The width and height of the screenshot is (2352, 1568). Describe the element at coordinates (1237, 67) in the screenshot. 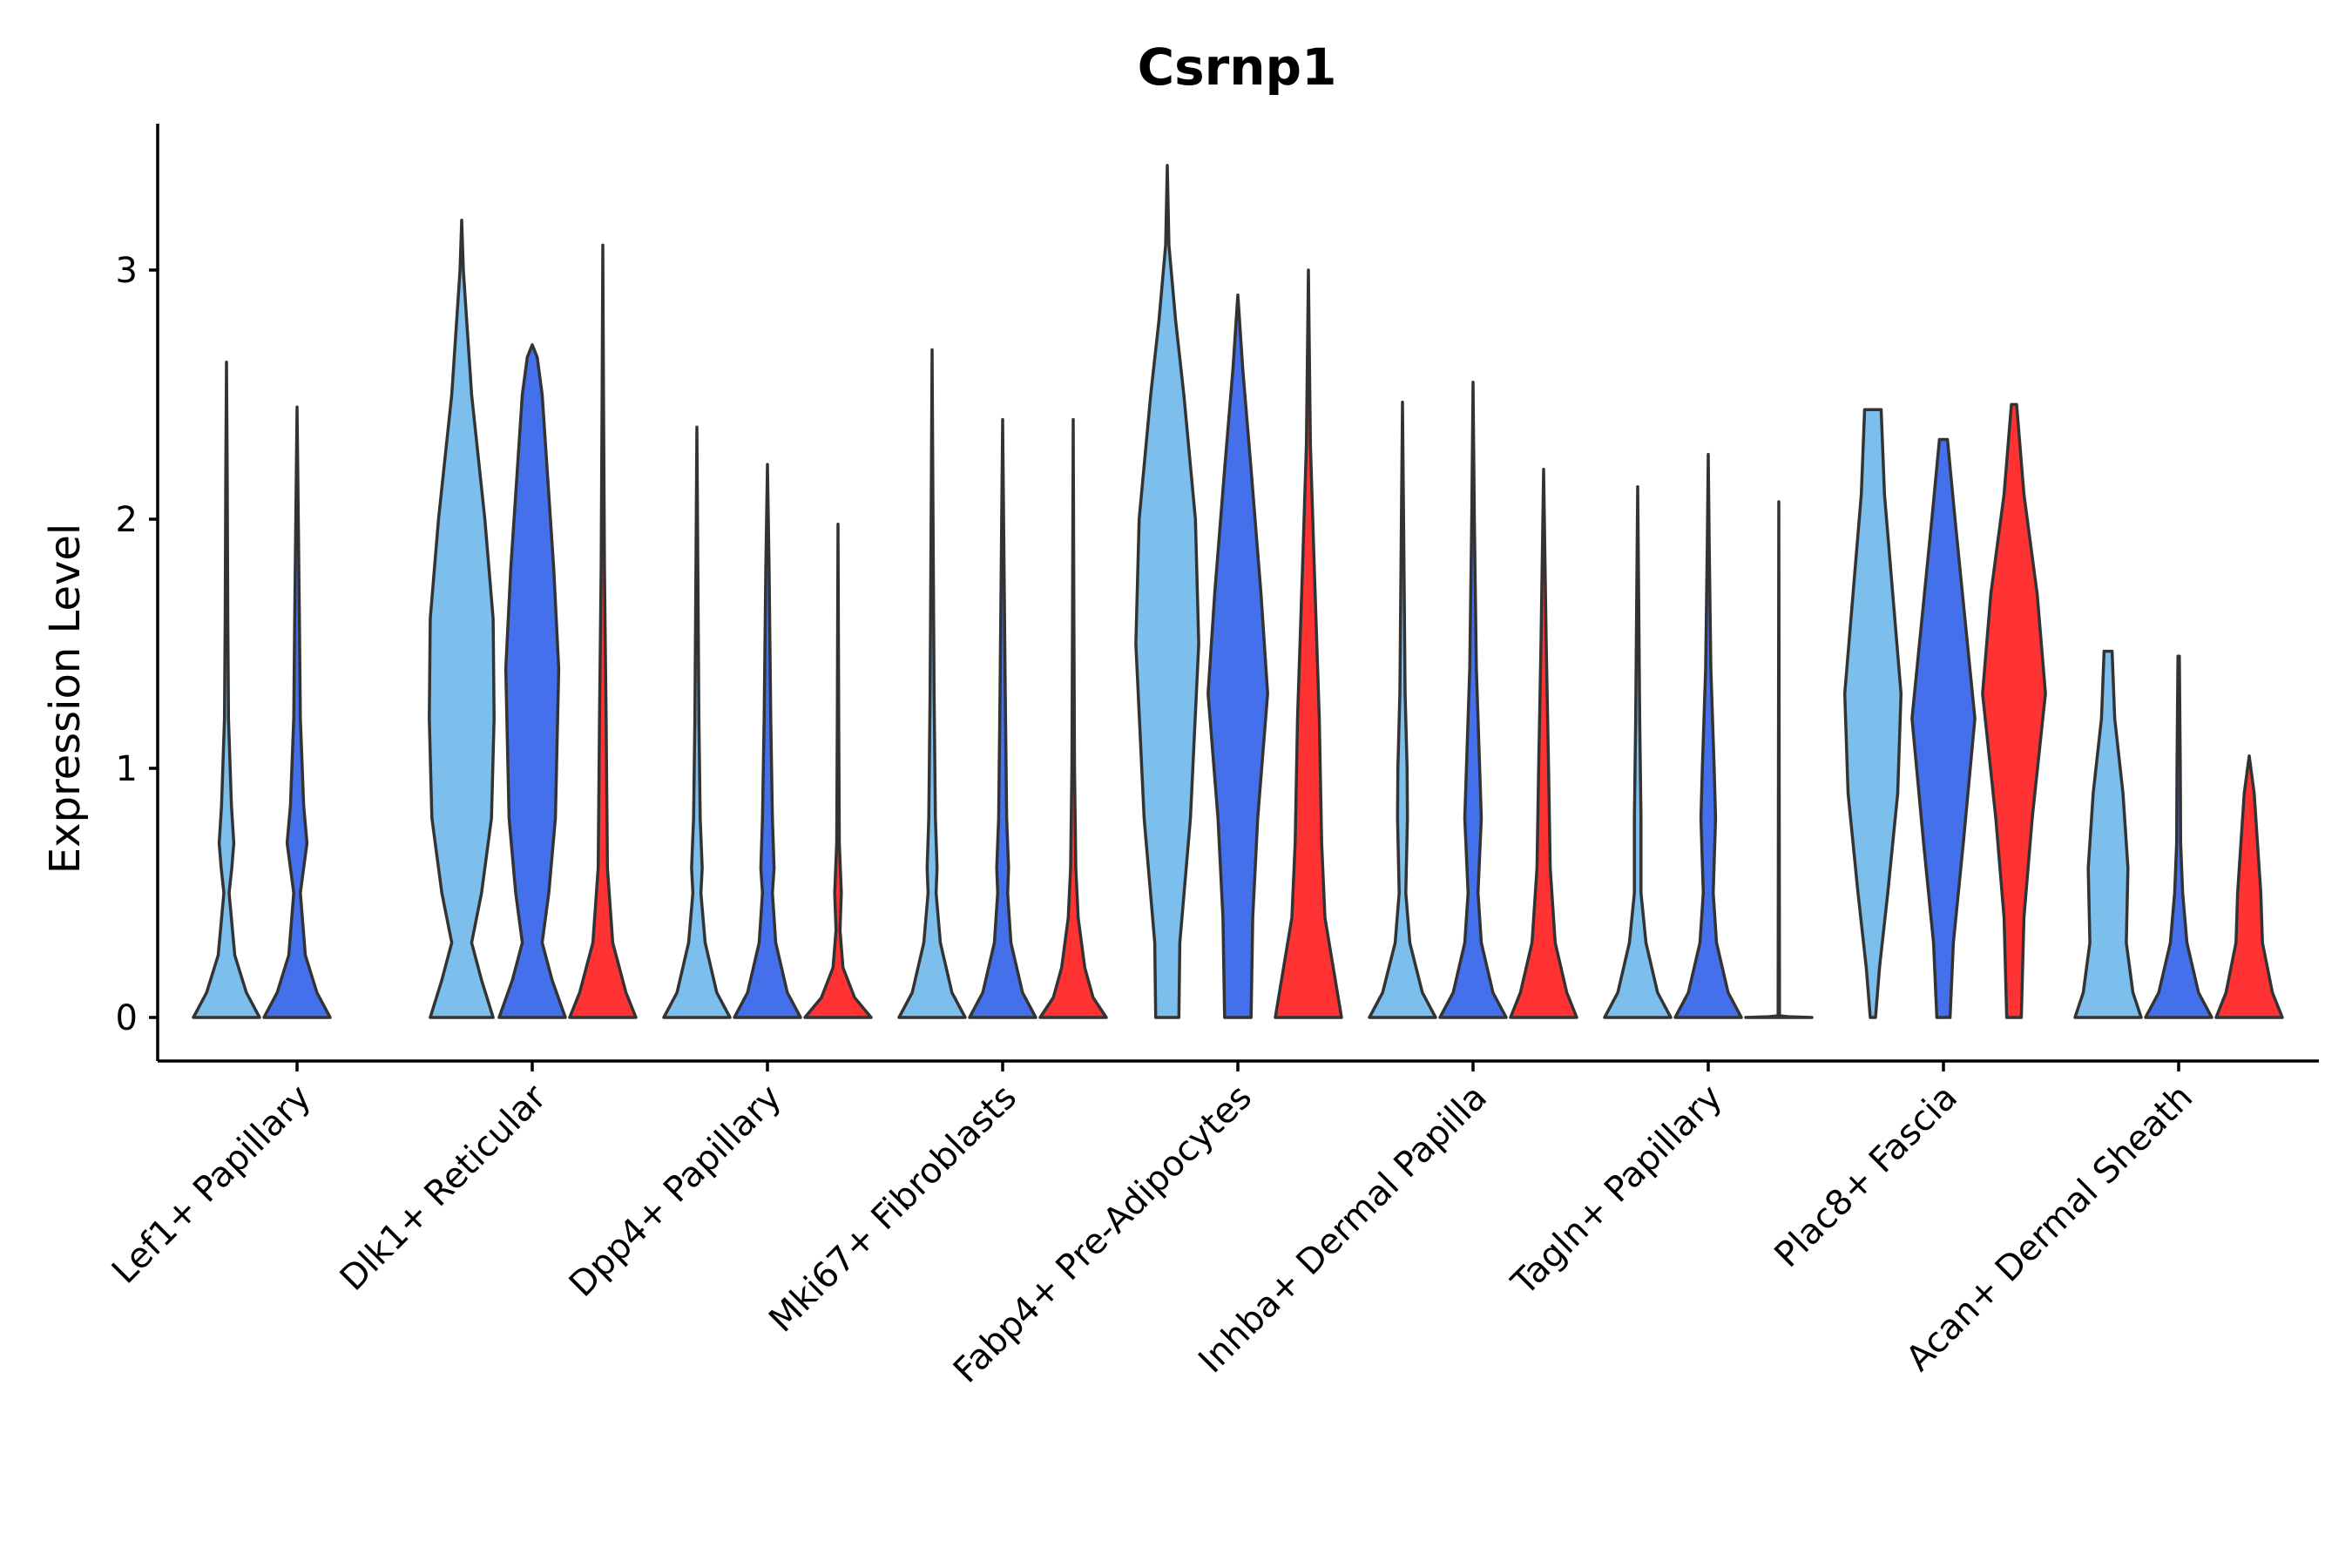

I see `chart-title: Csrnp1` at that location.